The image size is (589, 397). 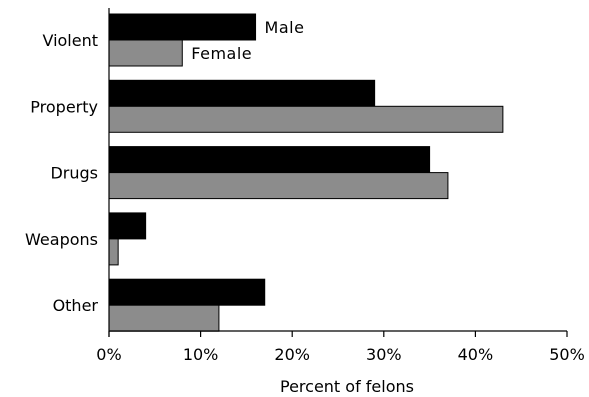 What do you see at coordinates (340, 347) in the screenshot?
I see `x-ticks-group: 0% 10% 20% 30% 40% 50%` at bounding box center [340, 347].